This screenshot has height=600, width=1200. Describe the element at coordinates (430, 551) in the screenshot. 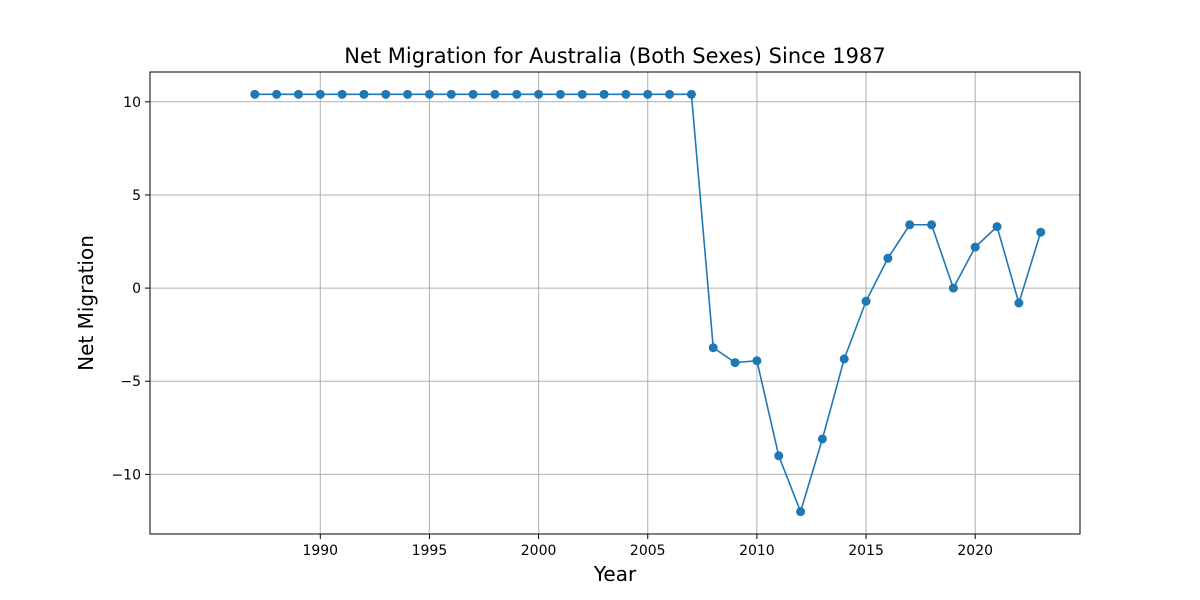

I see `x-tick-label: 1995` at that location.